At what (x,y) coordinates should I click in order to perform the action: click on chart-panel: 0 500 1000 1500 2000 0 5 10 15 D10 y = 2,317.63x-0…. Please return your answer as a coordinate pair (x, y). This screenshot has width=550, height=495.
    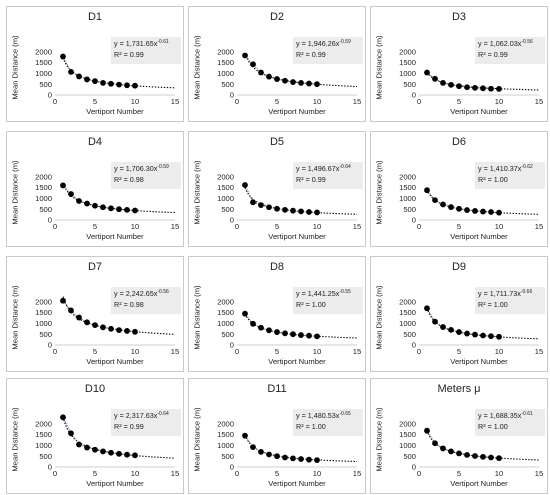
    Looking at the image, I should click on (95, 436).